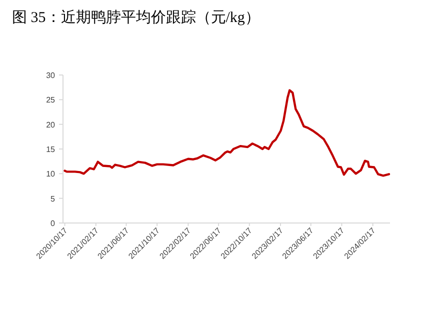 This screenshot has width=424, height=328. What do you see at coordinates (136, 17) in the screenshot?
I see `chart-title: 图 35：近期鸭脖平均价跟踪（元/kg）` at bounding box center [136, 17].